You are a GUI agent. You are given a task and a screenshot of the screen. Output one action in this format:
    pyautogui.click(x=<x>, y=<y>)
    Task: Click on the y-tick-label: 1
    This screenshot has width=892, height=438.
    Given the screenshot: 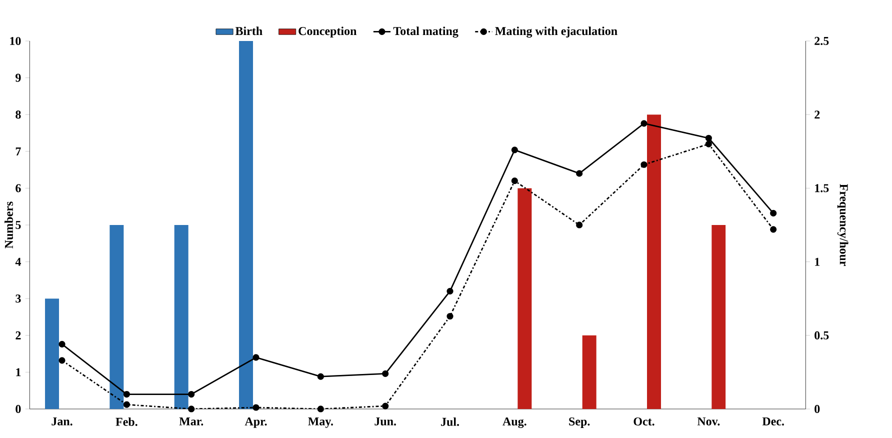 What is the action you would take?
    pyautogui.click(x=18, y=372)
    